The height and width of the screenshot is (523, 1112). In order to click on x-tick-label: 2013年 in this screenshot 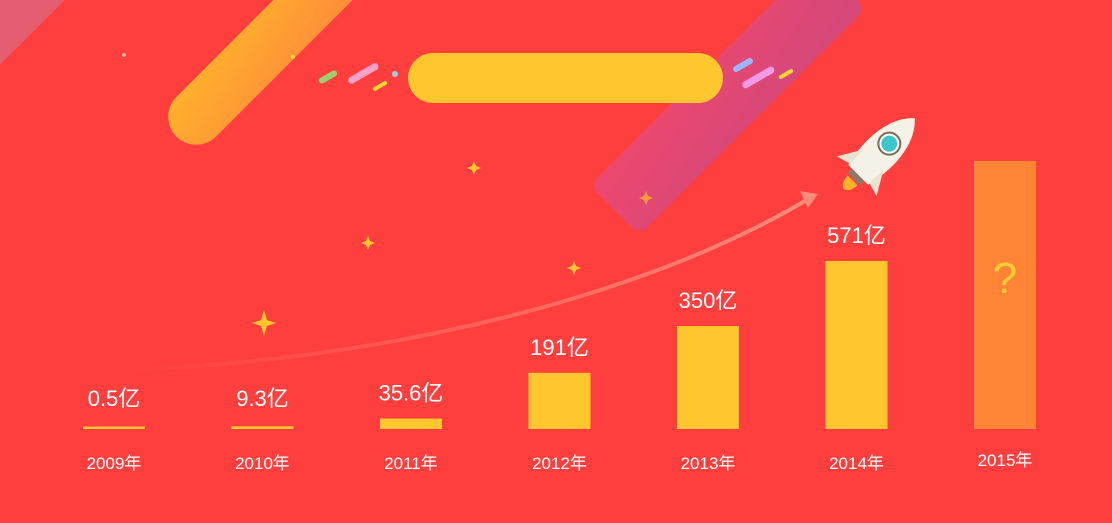, I will do `click(708, 463)`.